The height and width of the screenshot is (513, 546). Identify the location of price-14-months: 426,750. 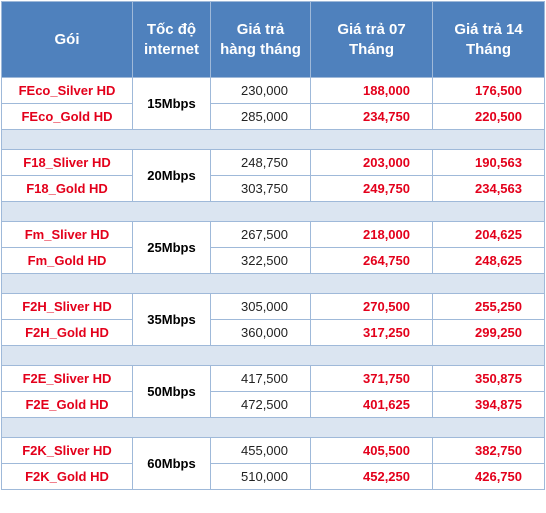
(488, 476).